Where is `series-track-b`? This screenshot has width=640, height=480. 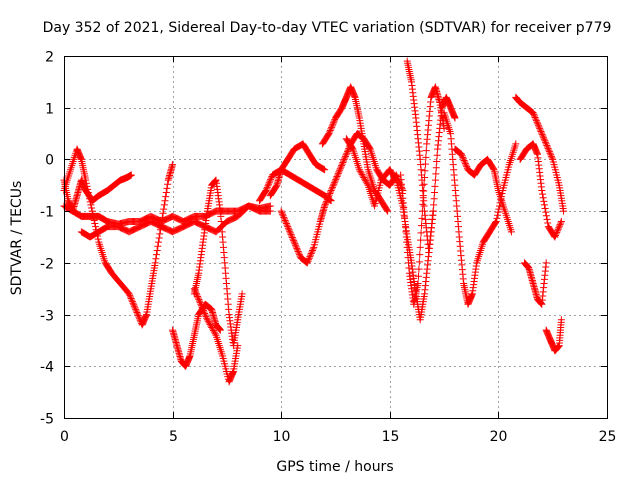 series-track-b is located at coordinates (118, 237).